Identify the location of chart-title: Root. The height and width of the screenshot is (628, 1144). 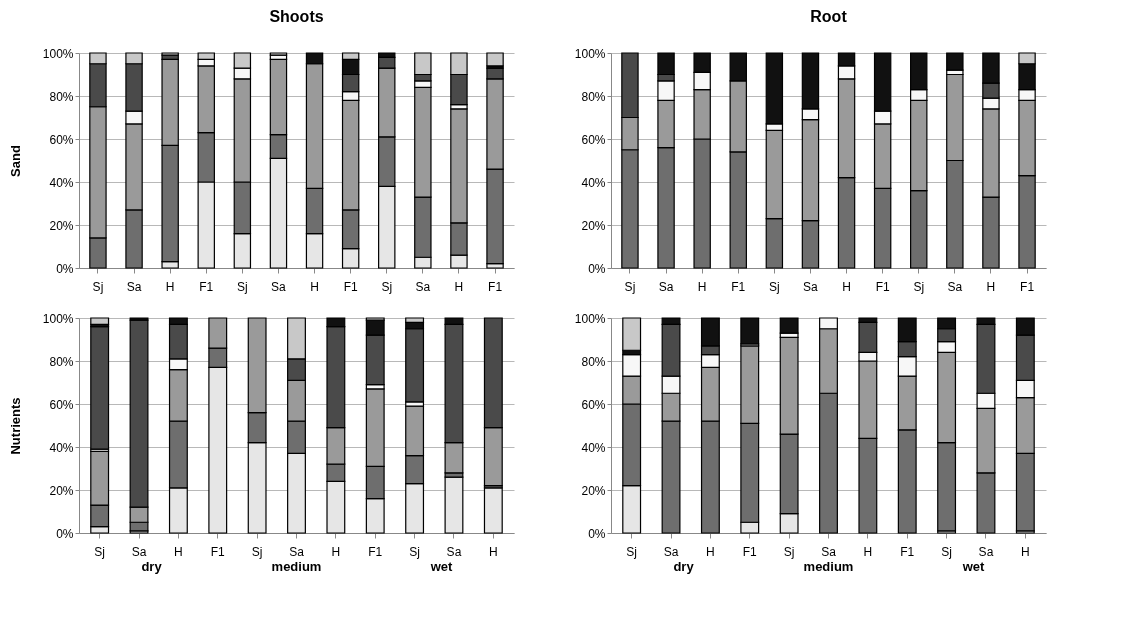
(829, 16).